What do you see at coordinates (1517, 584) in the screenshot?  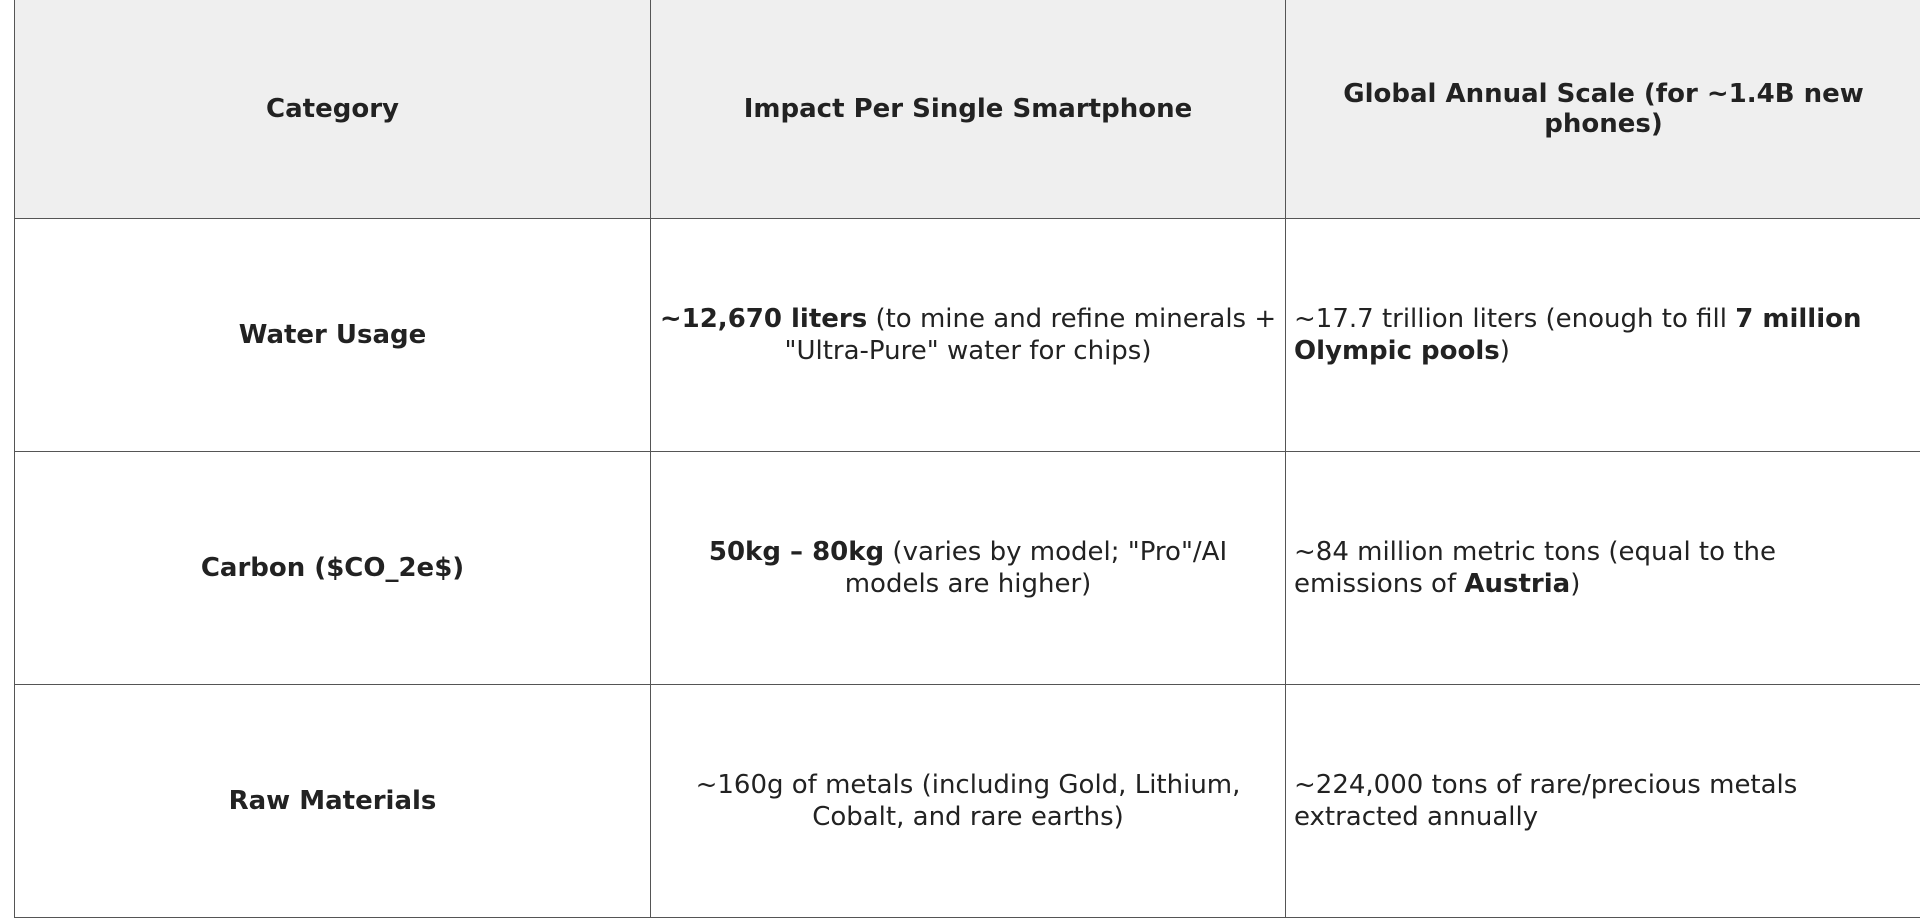 I see `global-highlight: Austria` at bounding box center [1517, 584].